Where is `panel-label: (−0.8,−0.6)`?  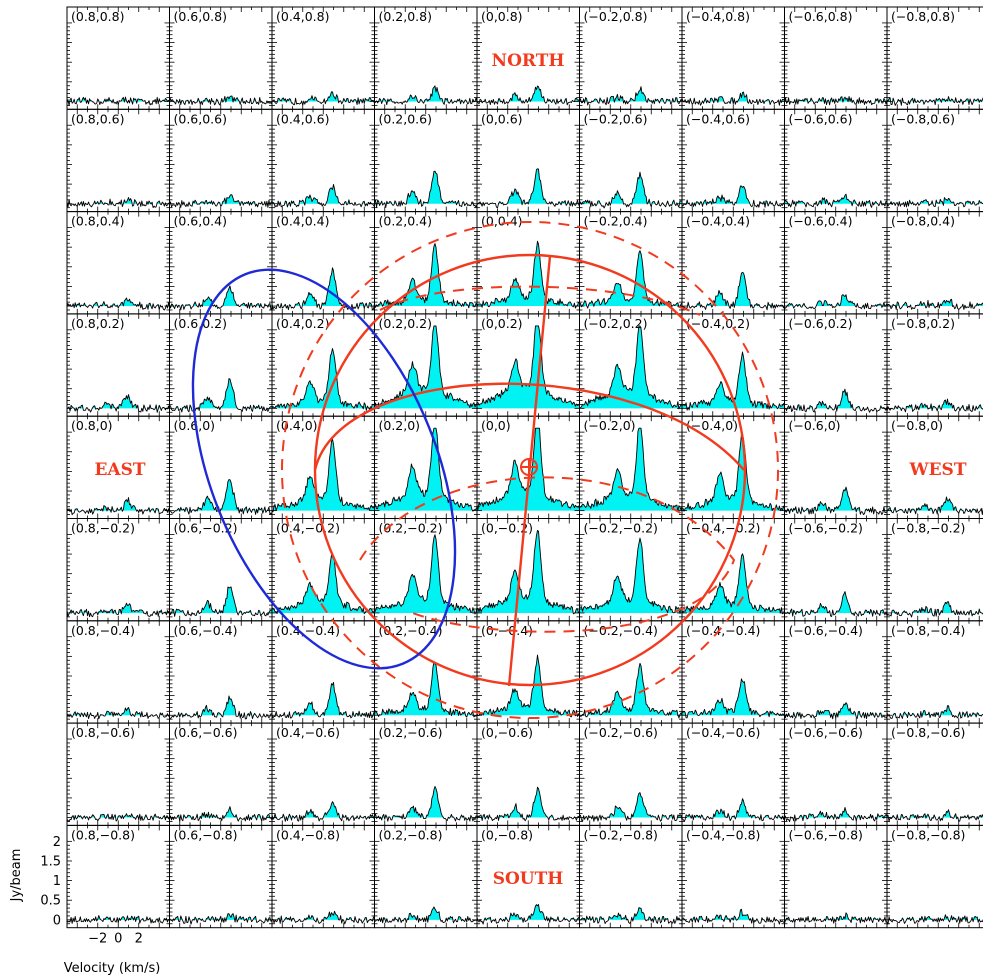
panel-label: (−0.8,−0.6) is located at coordinates (928, 732).